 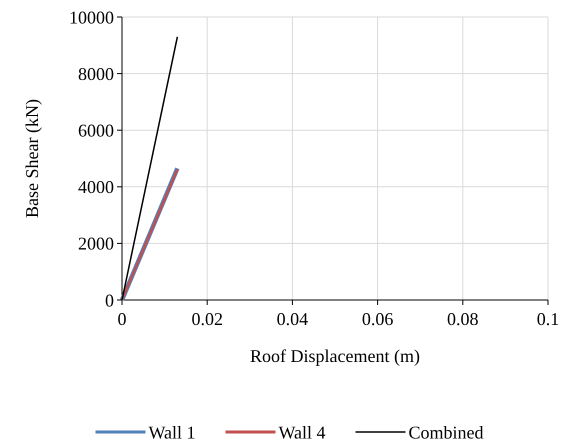 What do you see at coordinates (446, 432) in the screenshot?
I see `legend-label: Combined` at bounding box center [446, 432].